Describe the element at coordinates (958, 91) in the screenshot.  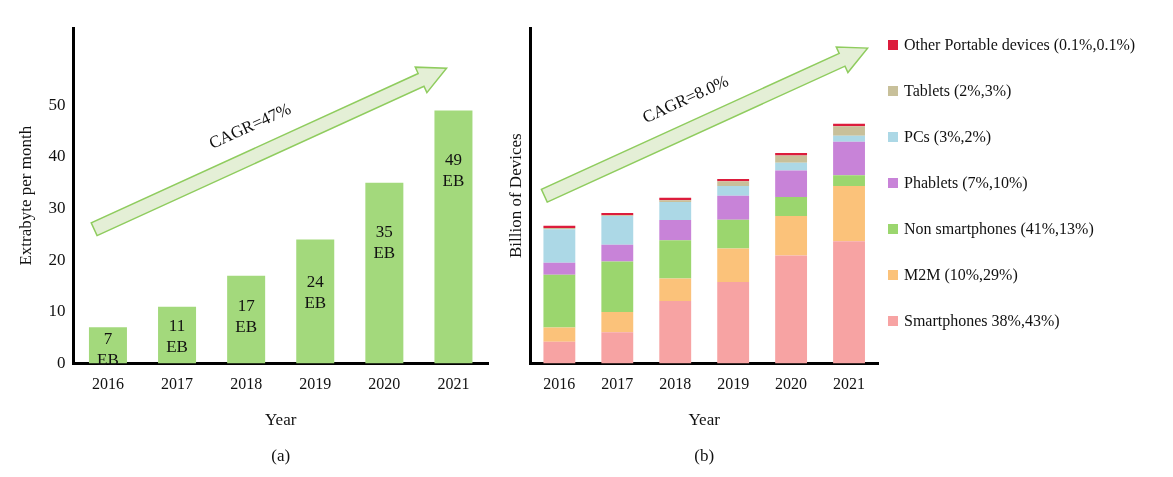
I see `legend-label: Tablets (2%,3%)` at that location.